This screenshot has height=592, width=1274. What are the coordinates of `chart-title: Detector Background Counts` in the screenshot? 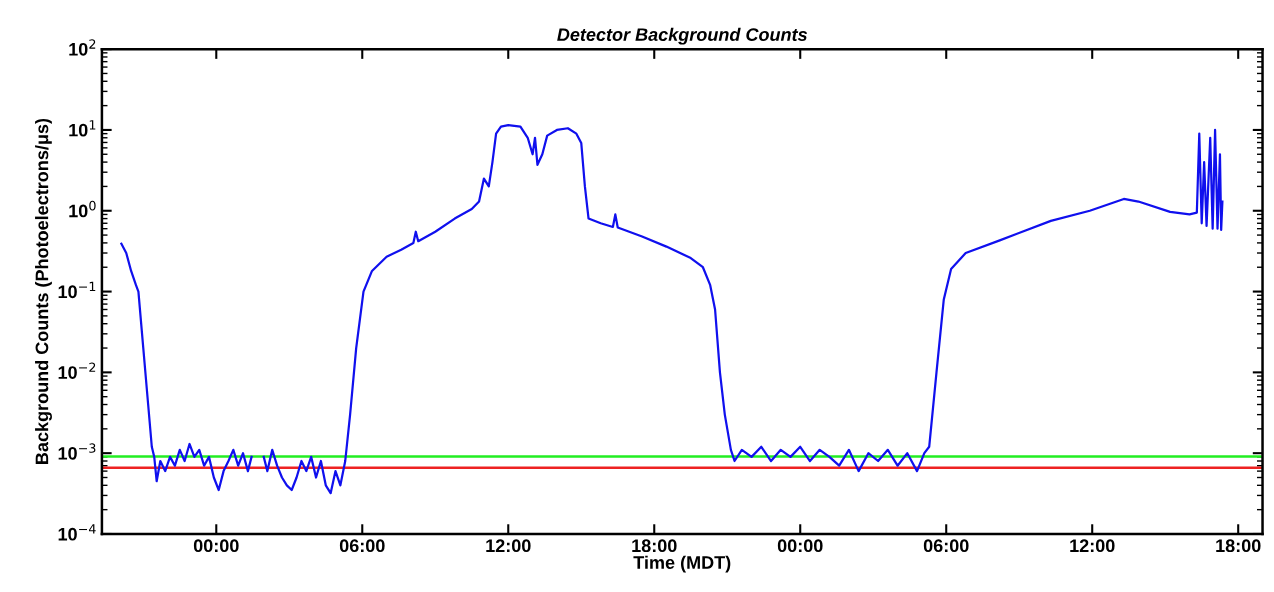 It's located at (682, 36).